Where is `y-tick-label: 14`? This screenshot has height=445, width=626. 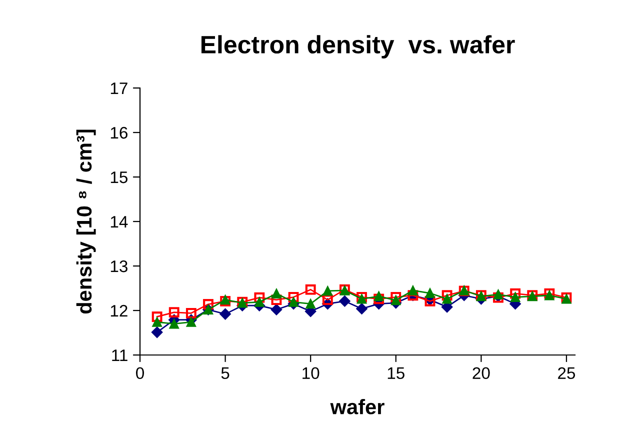 y-tick-label: 14 is located at coordinates (119, 222).